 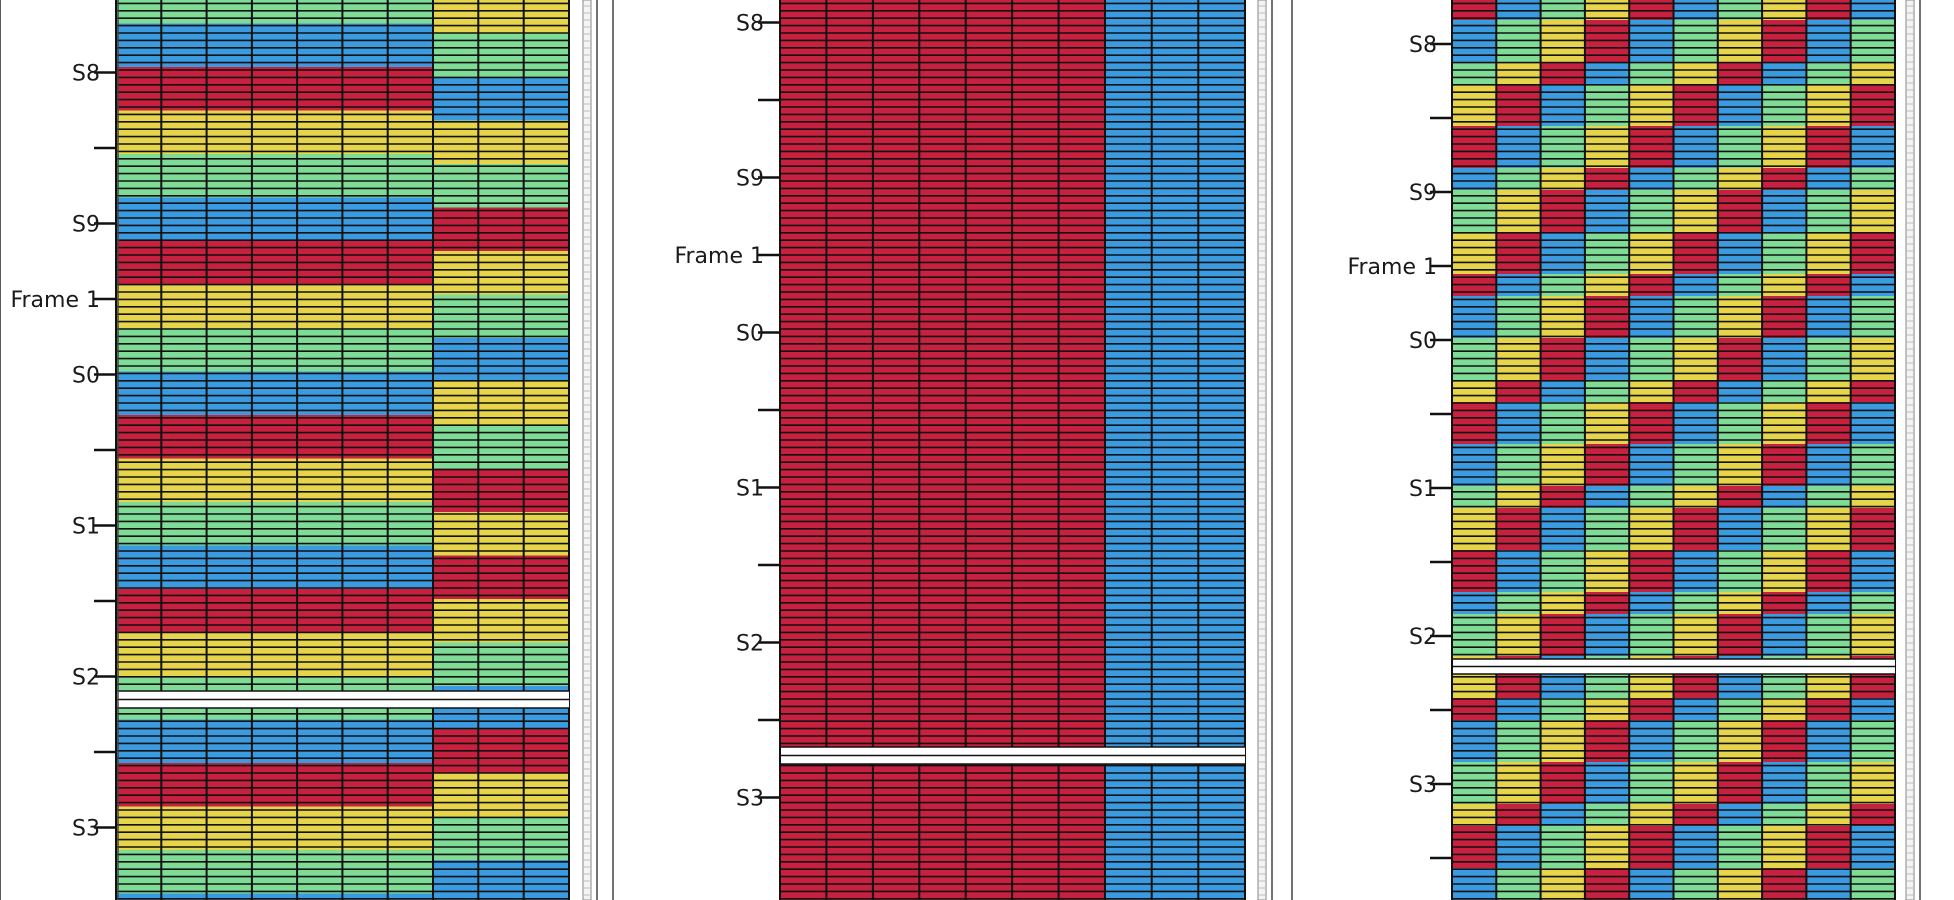 What do you see at coordinates (86, 678) in the screenshot?
I see `left-tick-label: S2` at bounding box center [86, 678].